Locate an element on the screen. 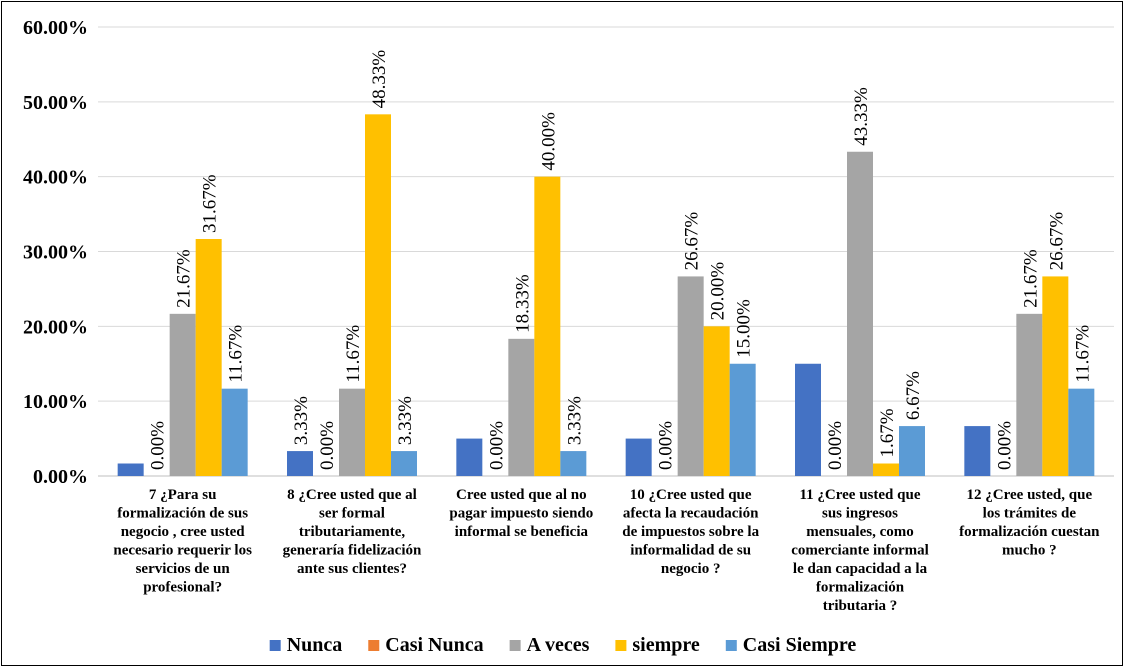 Image resolution: width=1126 pixels, height=669 pixels. y-tick-label: 30.00% is located at coordinates (55, 253).